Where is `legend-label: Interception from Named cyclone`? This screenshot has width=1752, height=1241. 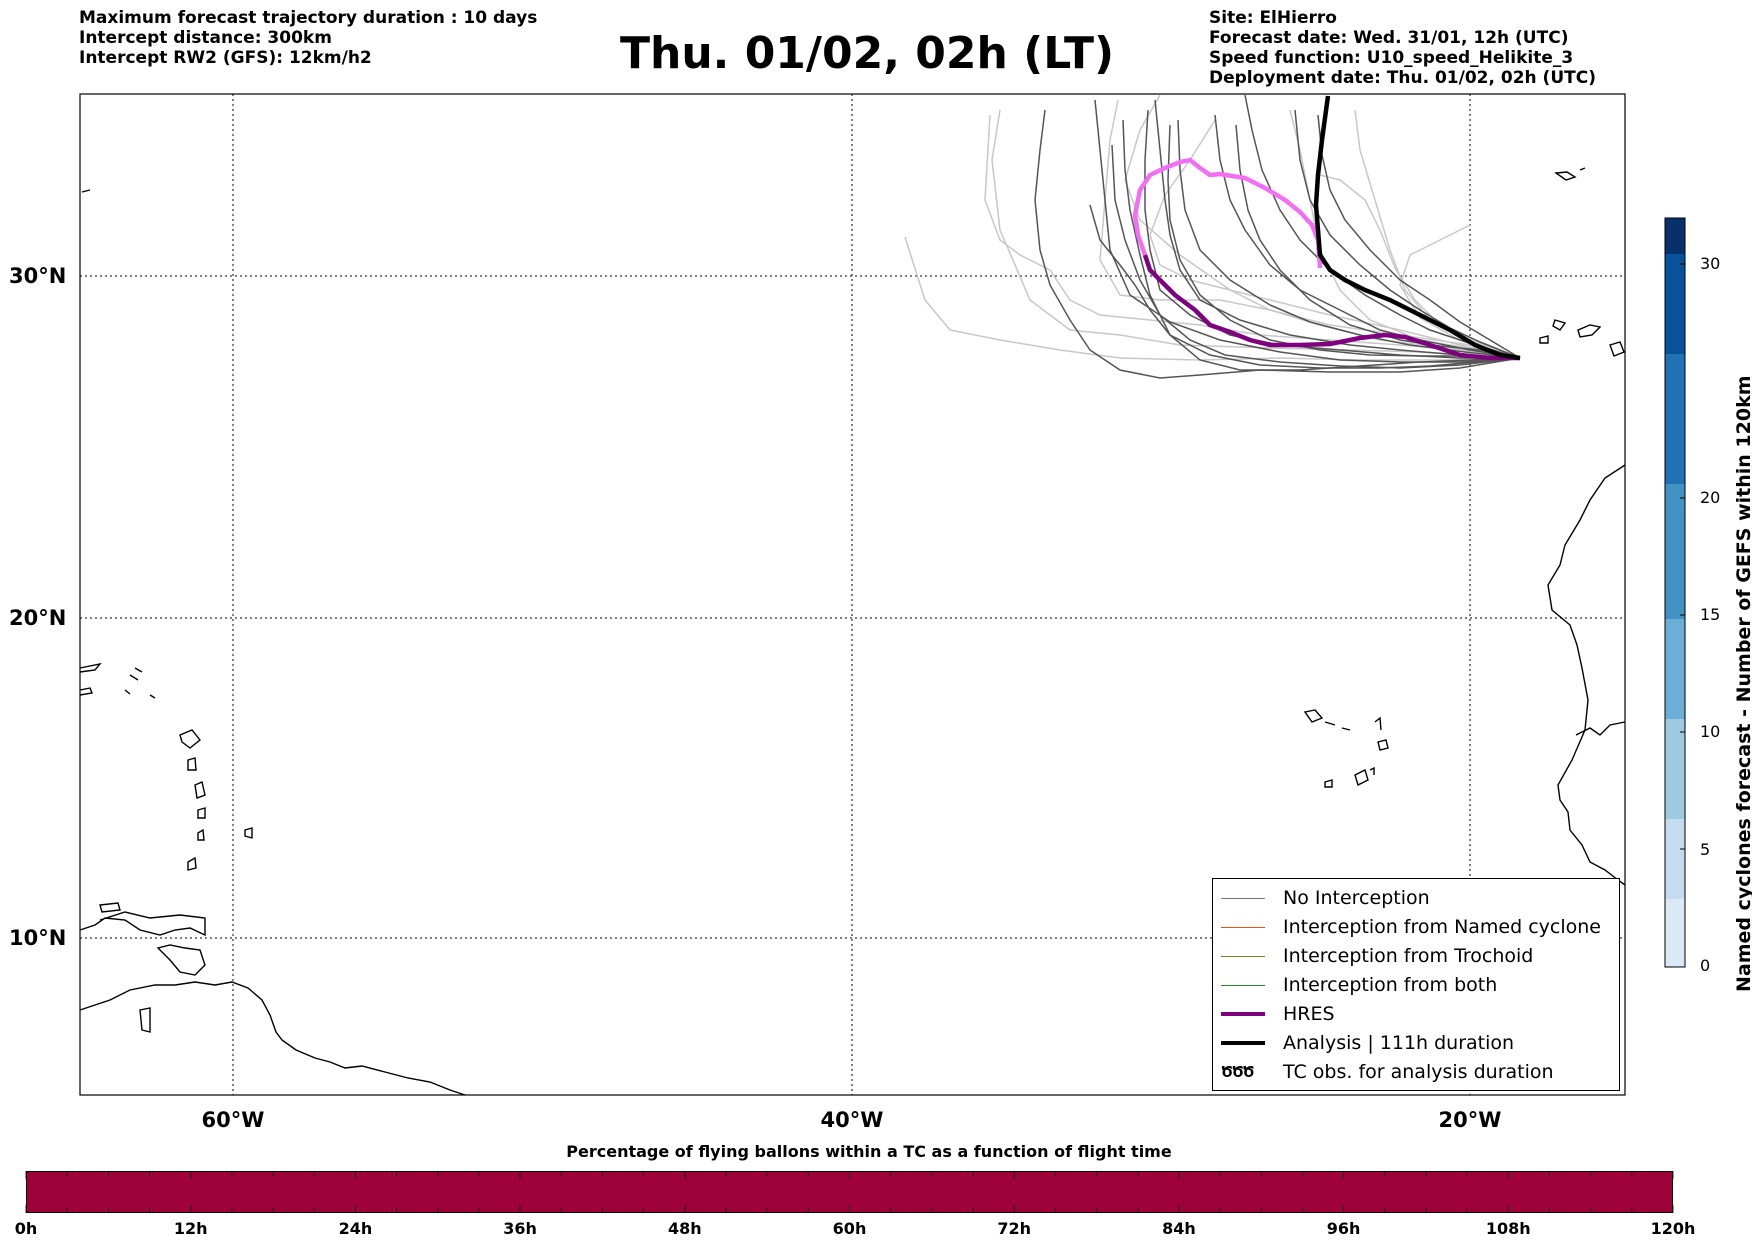 legend-label: Interception from Named cyclone is located at coordinates (1442, 927).